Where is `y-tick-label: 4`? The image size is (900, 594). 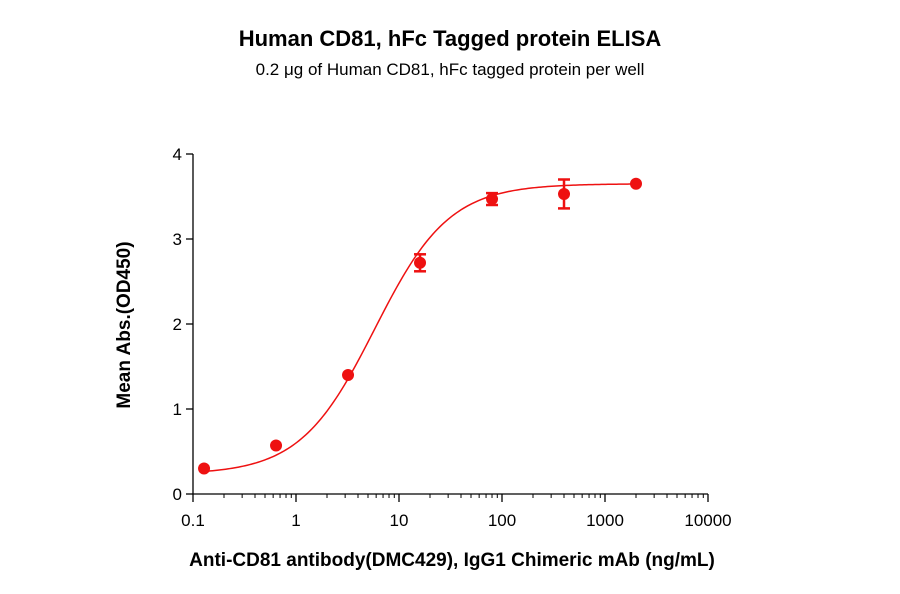
y-tick-label: 4 is located at coordinates (177, 154).